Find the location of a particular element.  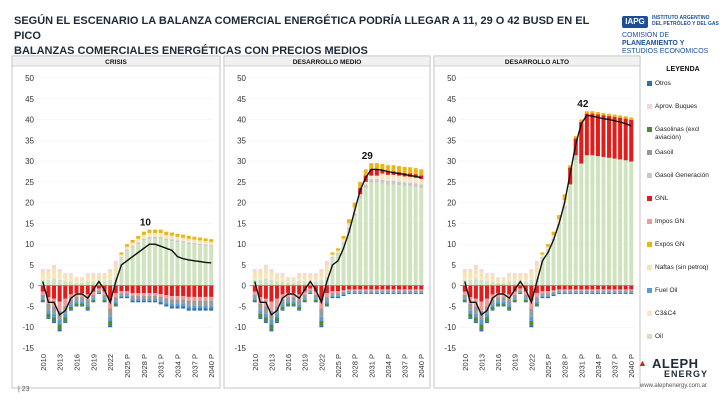

x-tick-label: 2040 P is located at coordinates (421, 366).